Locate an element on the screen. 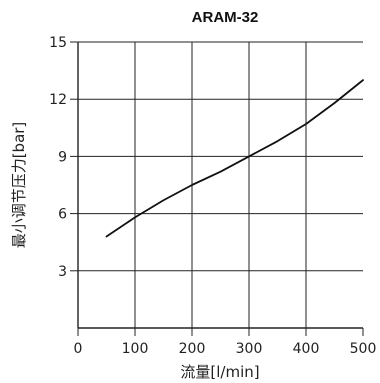 Image resolution: width=380 pixels, height=383 pixels. x-tick-label-1: 100 is located at coordinates (135, 349).